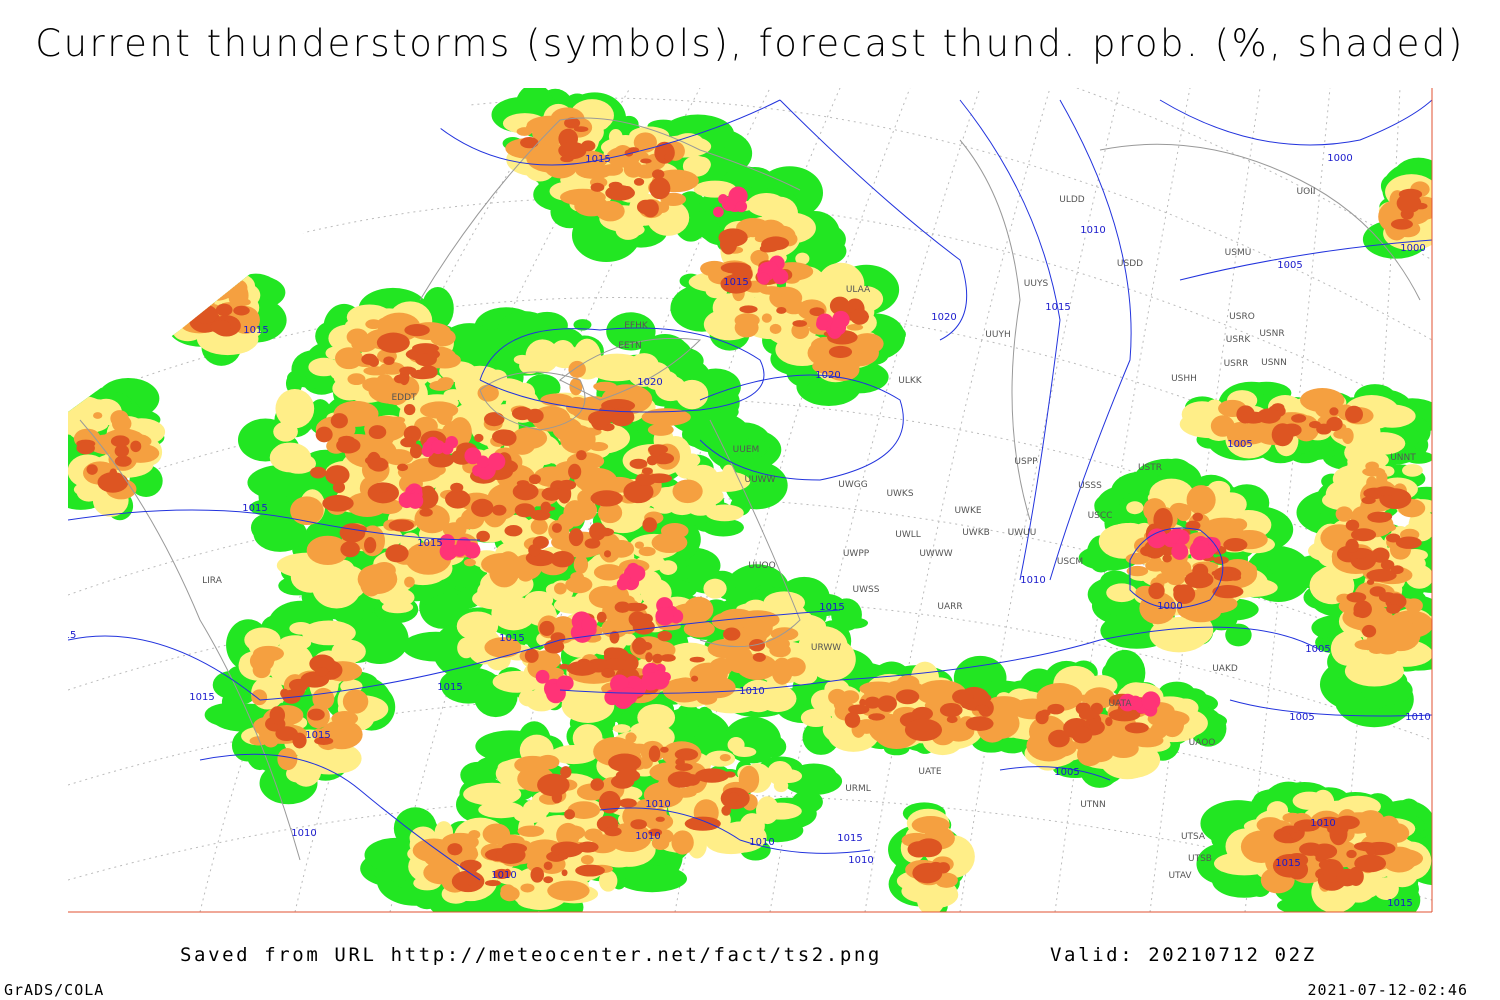 The width and height of the screenshot is (1500, 1000). Describe the element at coordinates (1072, 200) in the screenshot. I see `station-label: ULDD` at that location.